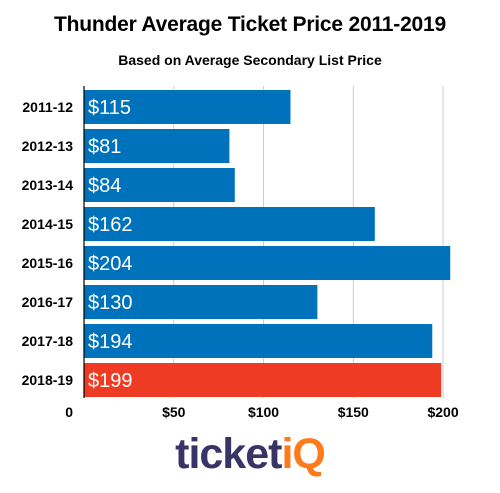 The height and width of the screenshot is (493, 500). Describe the element at coordinates (48, 380) in the screenshot. I see `category-label: 2018-19` at that location.